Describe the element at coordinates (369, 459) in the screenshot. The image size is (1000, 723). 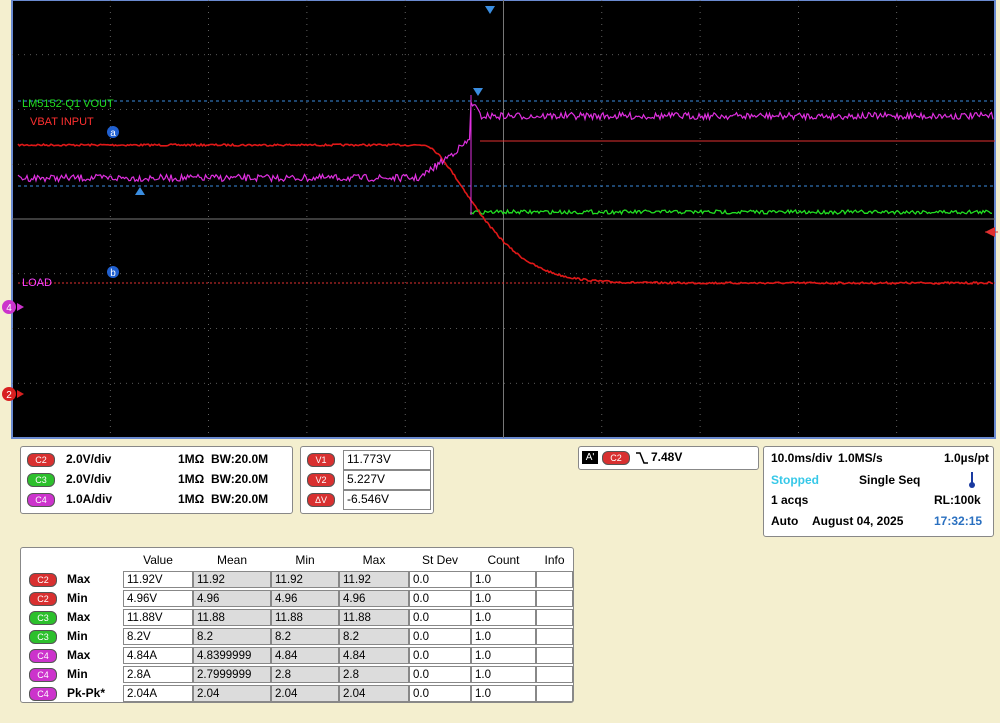
I see `cursor-value: 11.773V` at that location.